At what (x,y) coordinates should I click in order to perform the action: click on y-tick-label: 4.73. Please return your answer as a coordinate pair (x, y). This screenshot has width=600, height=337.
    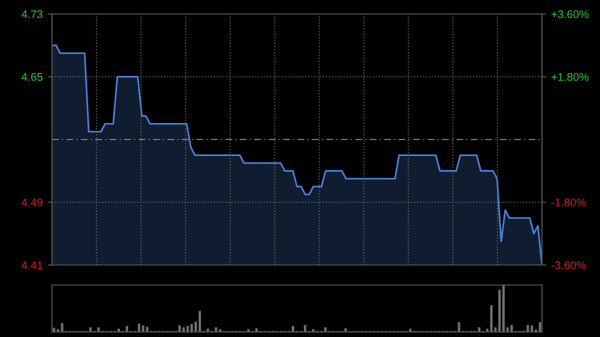
    Looking at the image, I should click on (32, 14).